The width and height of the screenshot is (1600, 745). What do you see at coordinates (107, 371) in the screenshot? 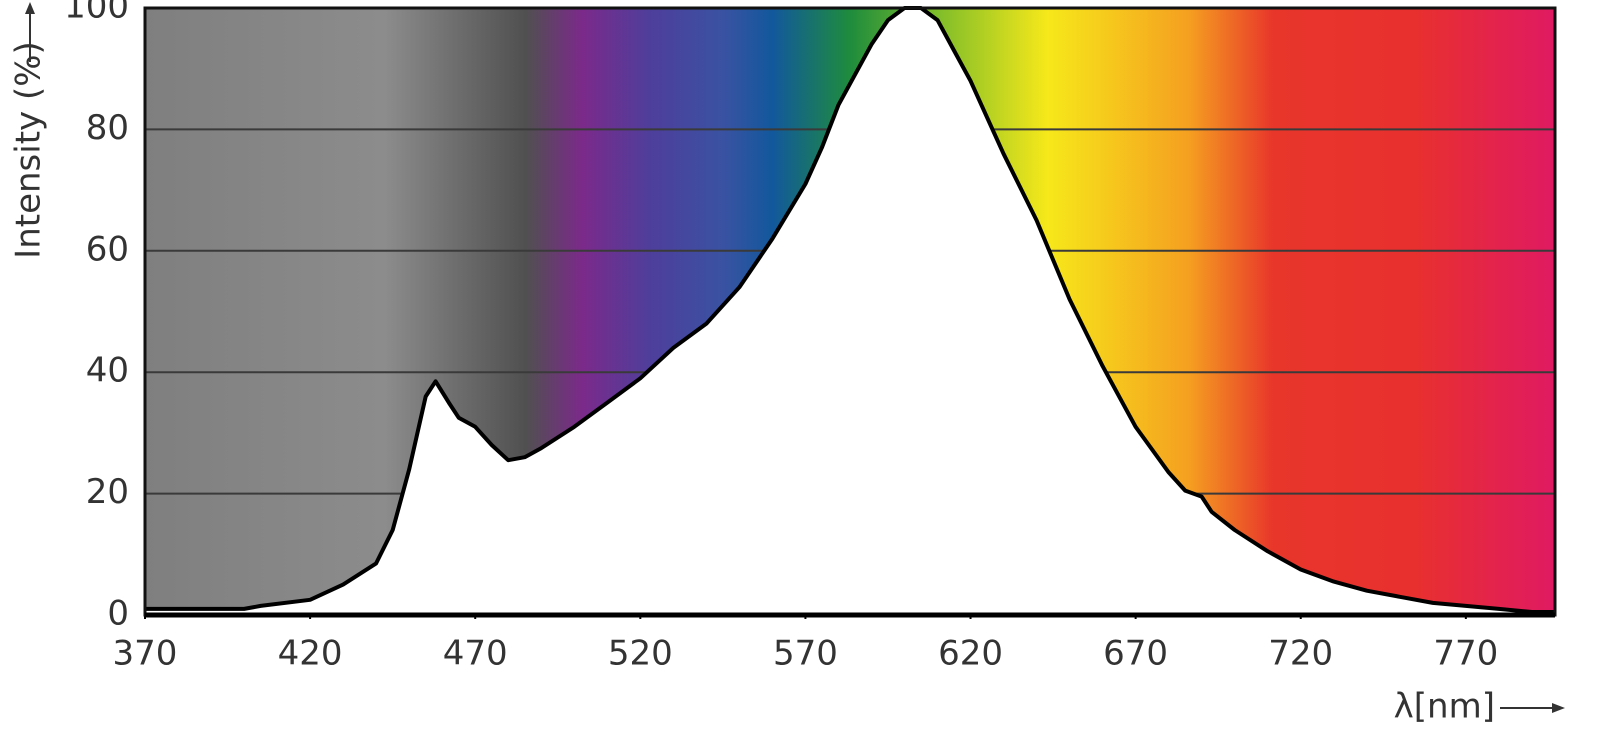
I see `y-tick-label: 40` at bounding box center [107, 371].